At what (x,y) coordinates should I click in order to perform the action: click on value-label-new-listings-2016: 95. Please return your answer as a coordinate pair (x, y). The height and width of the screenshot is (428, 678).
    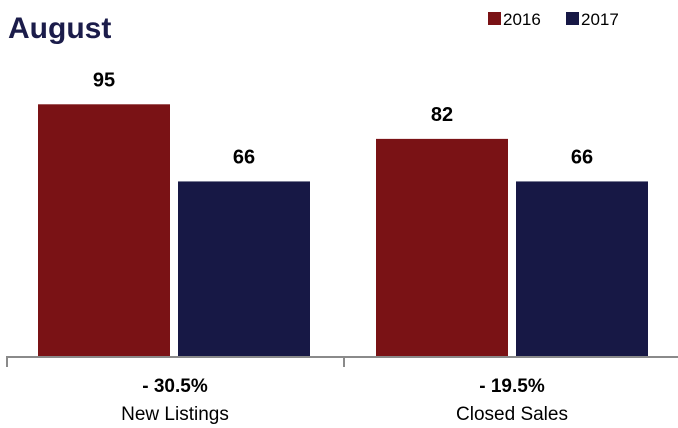
    Looking at the image, I should click on (104, 80).